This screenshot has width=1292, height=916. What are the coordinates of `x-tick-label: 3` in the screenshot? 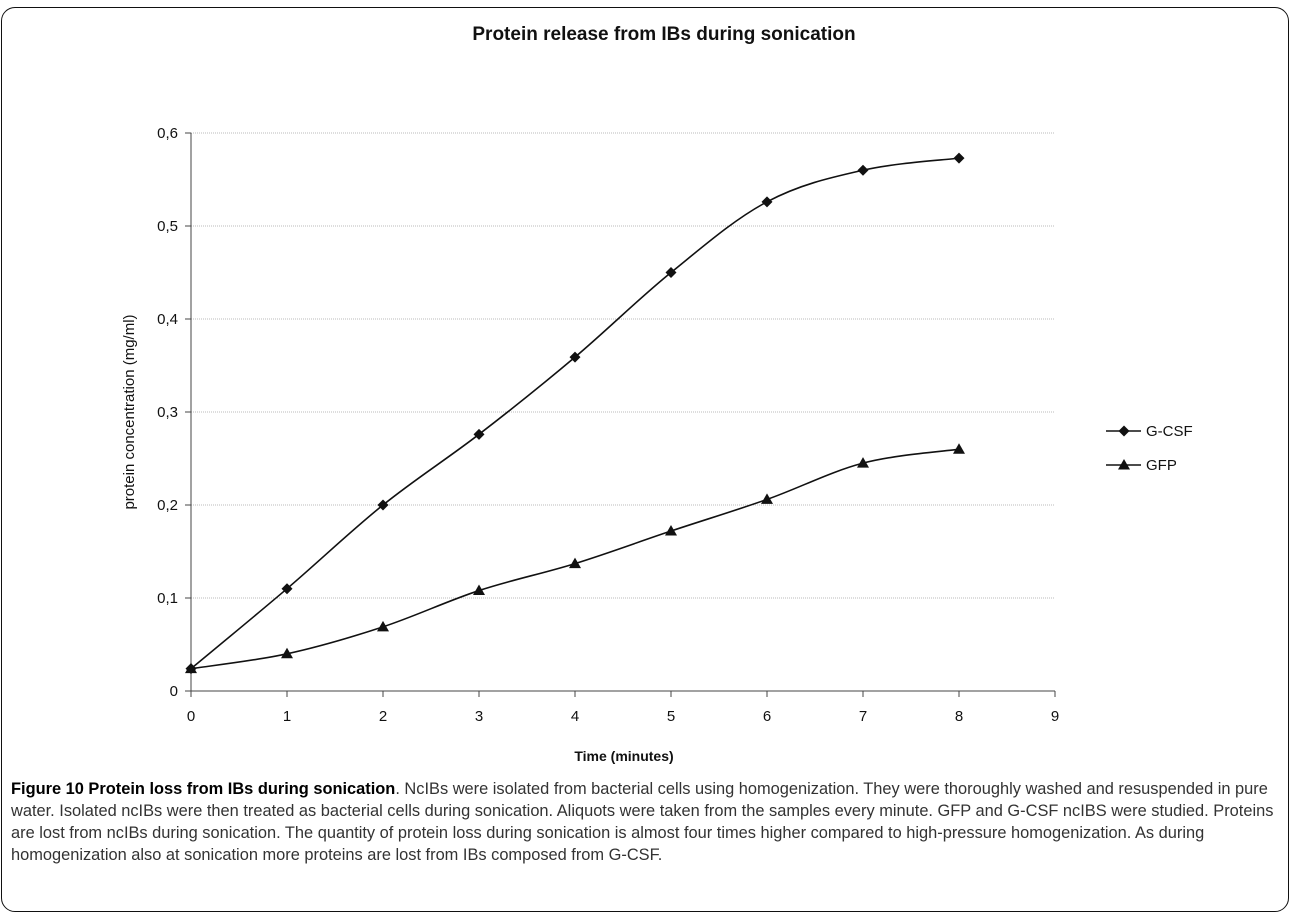 It's located at (479, 716).